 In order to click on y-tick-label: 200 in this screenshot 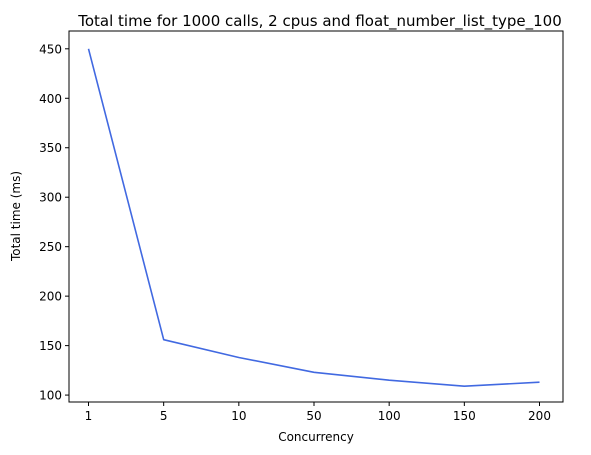, I will do `click(50, 297)`.